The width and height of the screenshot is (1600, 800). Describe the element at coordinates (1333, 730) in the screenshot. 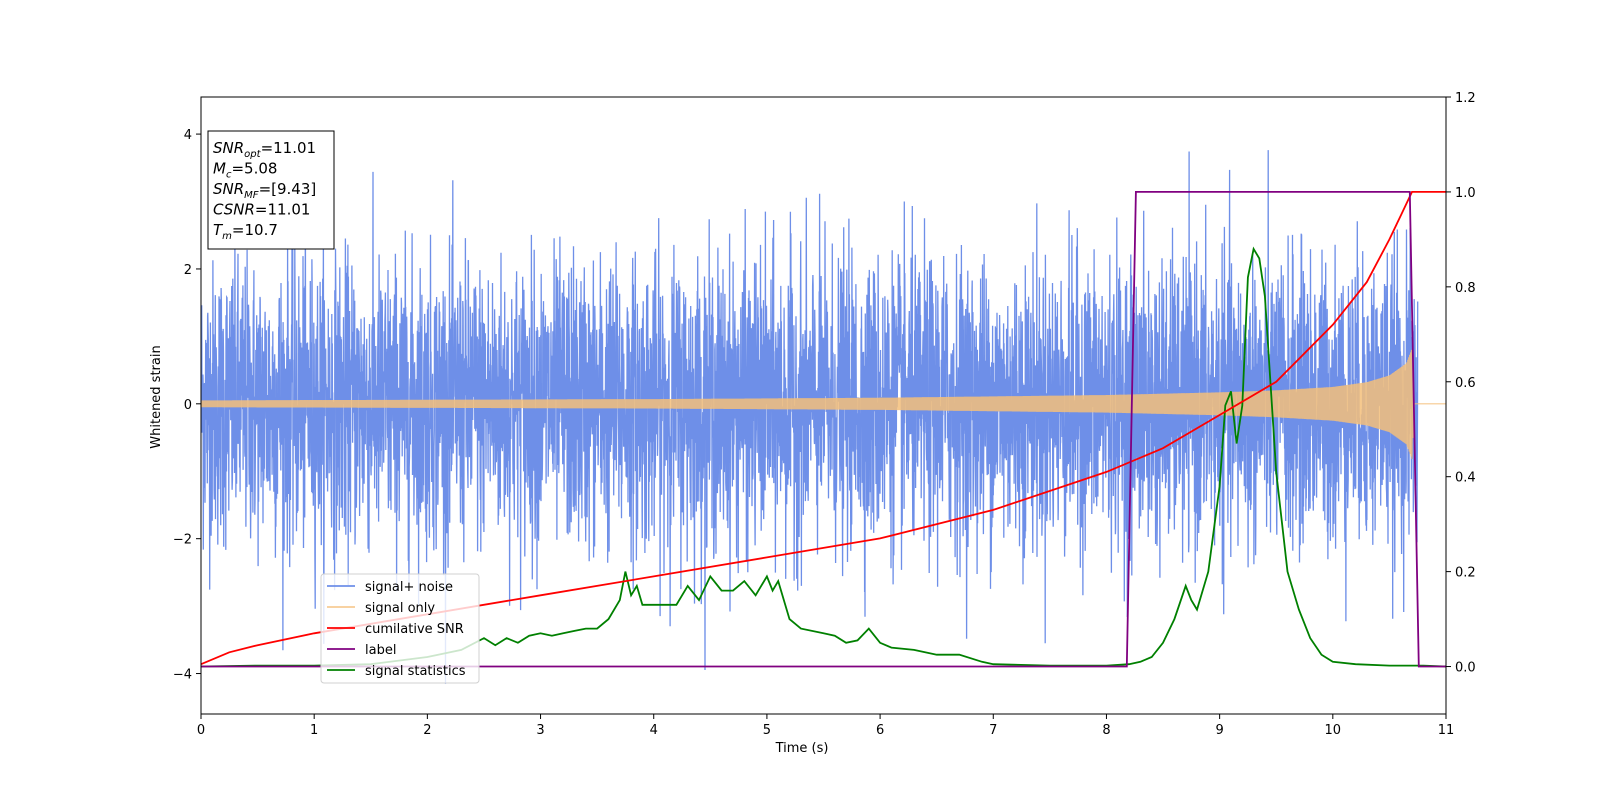

I see `x-tick-label: 10` at that location.